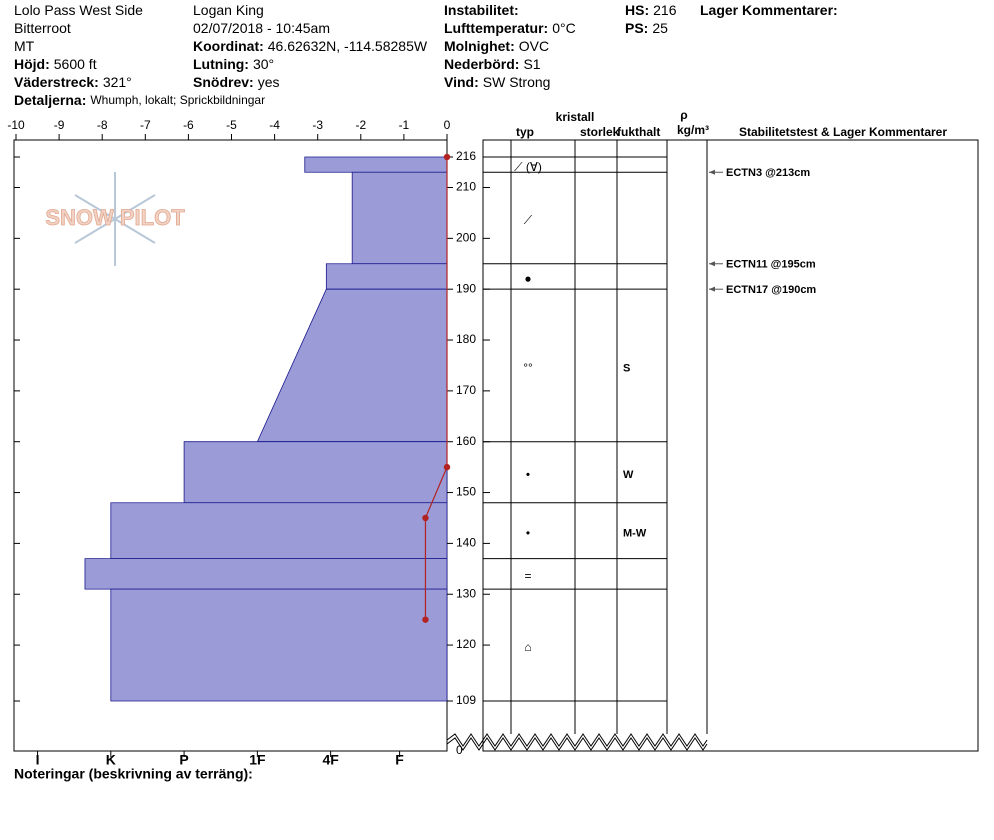 The width and height of the screenshot is (994, 840). What do you see at coordinates (527, 576) in the screenshot?
I see `grain-type: =` at bounding box center [527, 576].